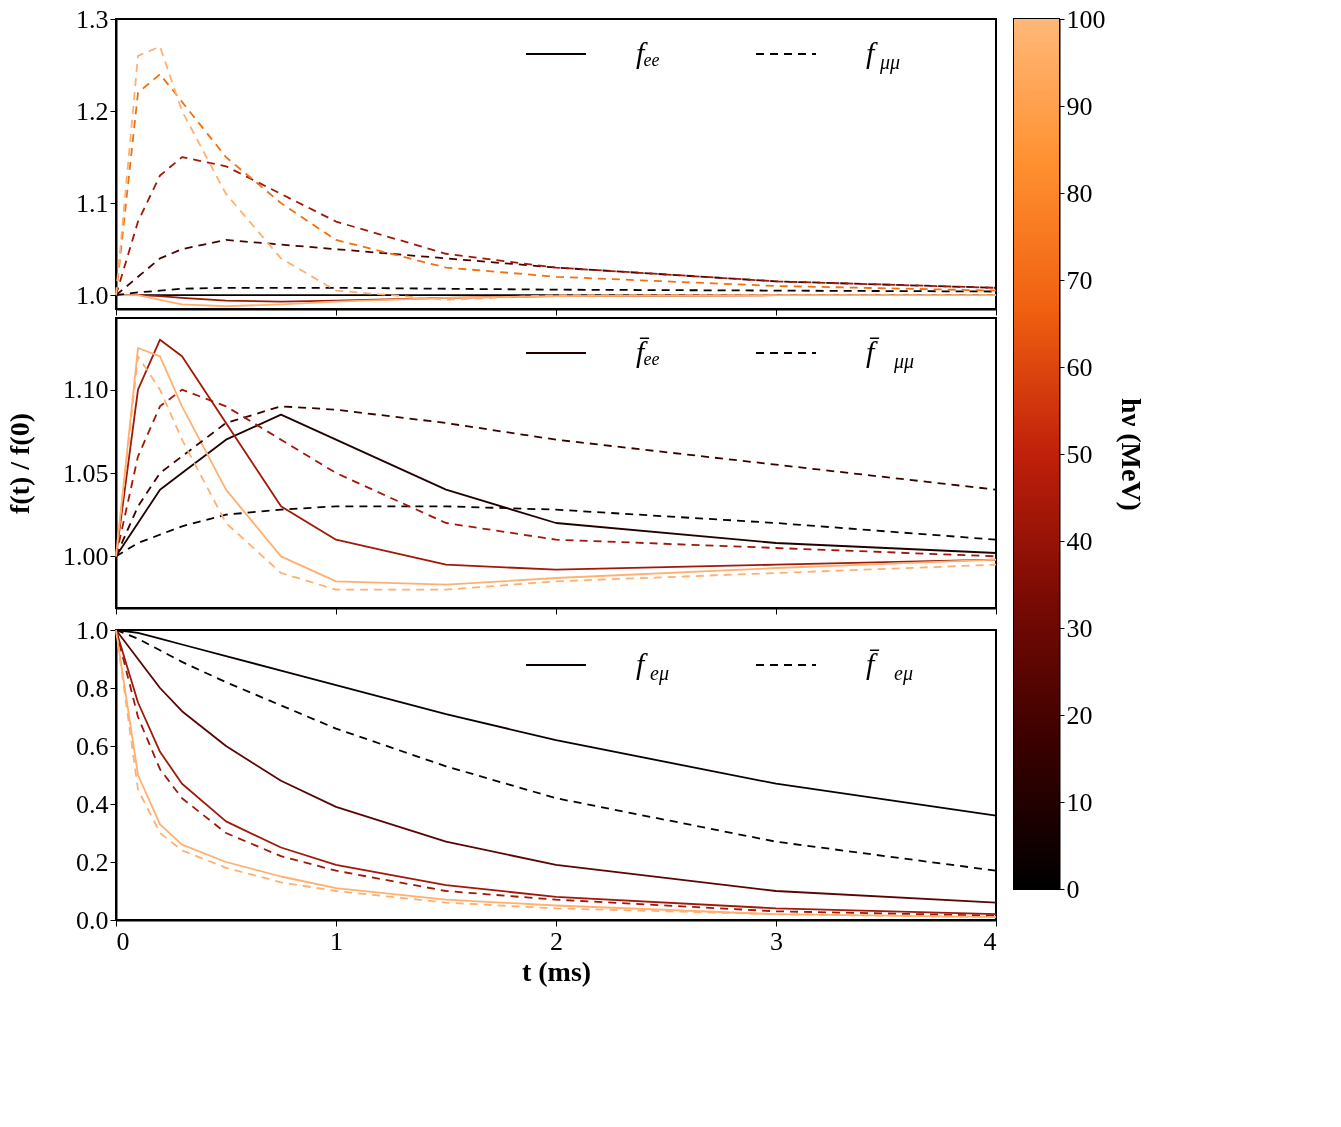 The image size is (1341, 1127). Describe the element at coordinates (648, 351) in the screenshot. I see `legend-label: f̄ₑₑ` at that location.